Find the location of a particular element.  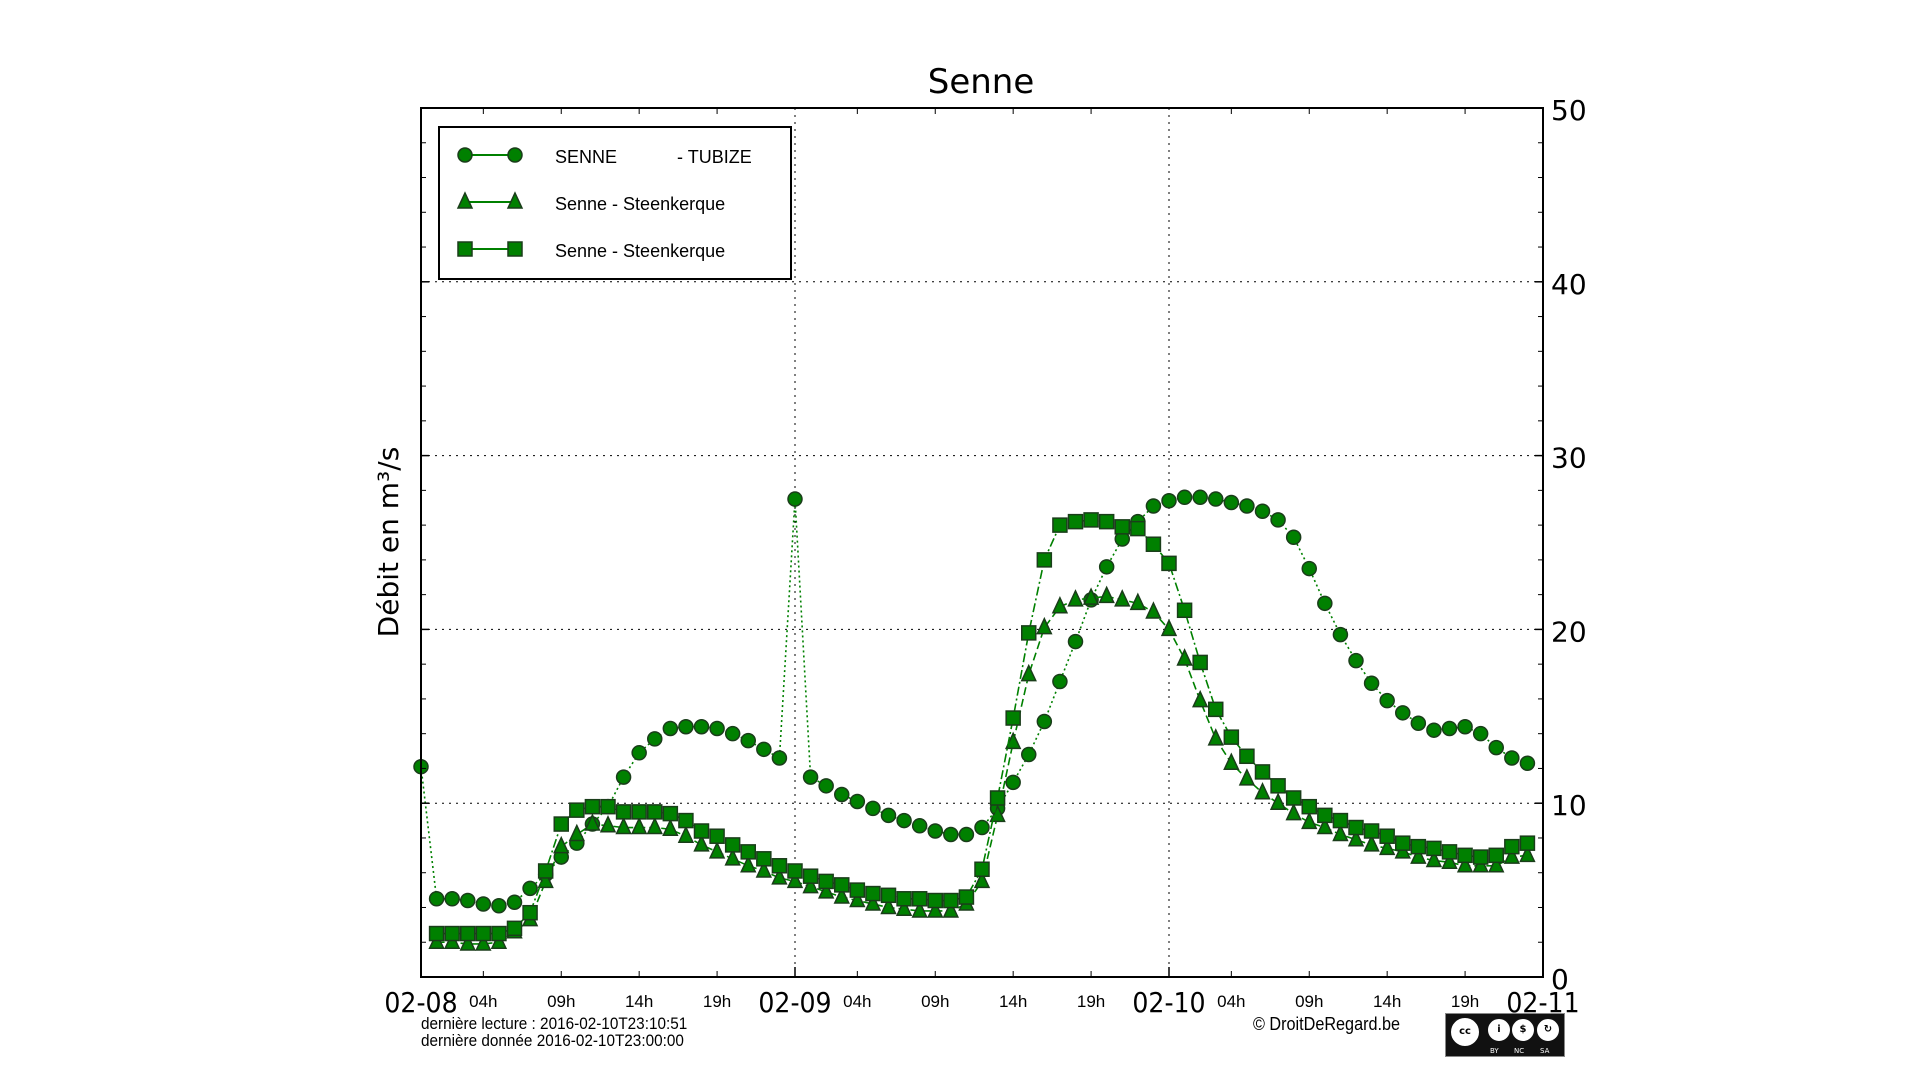

x-minor-tick-label: 04h is located at coordinates (857, 1001).